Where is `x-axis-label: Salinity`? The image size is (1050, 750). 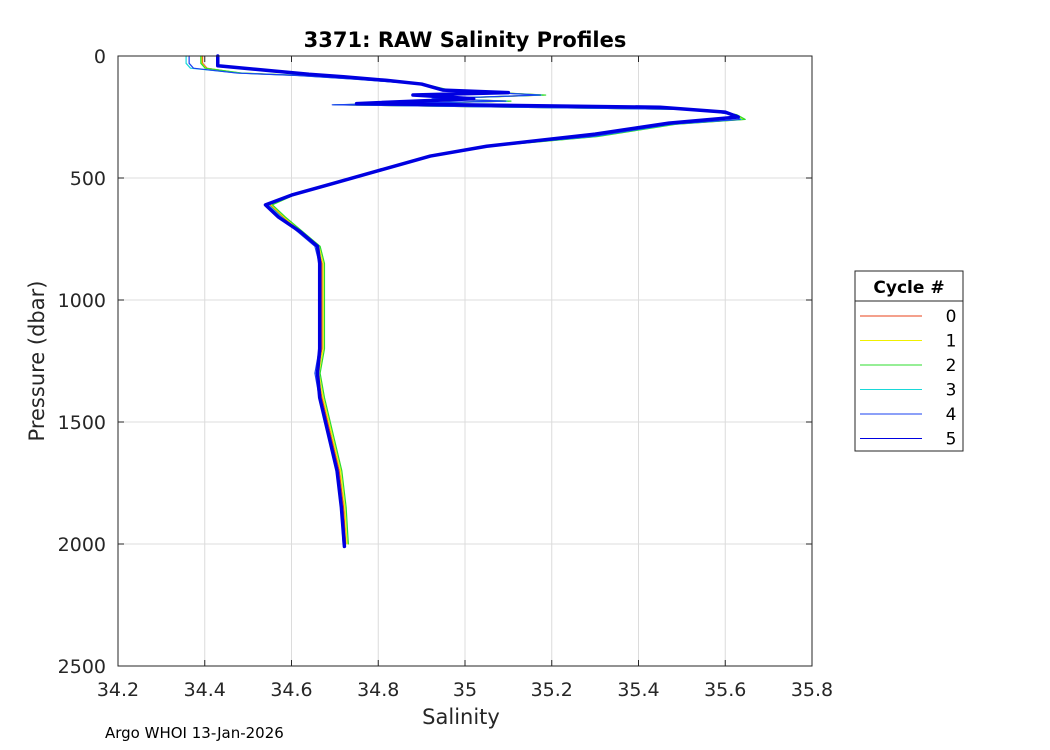 x-axis-label: Salinity is located at coordinates (461, 717).